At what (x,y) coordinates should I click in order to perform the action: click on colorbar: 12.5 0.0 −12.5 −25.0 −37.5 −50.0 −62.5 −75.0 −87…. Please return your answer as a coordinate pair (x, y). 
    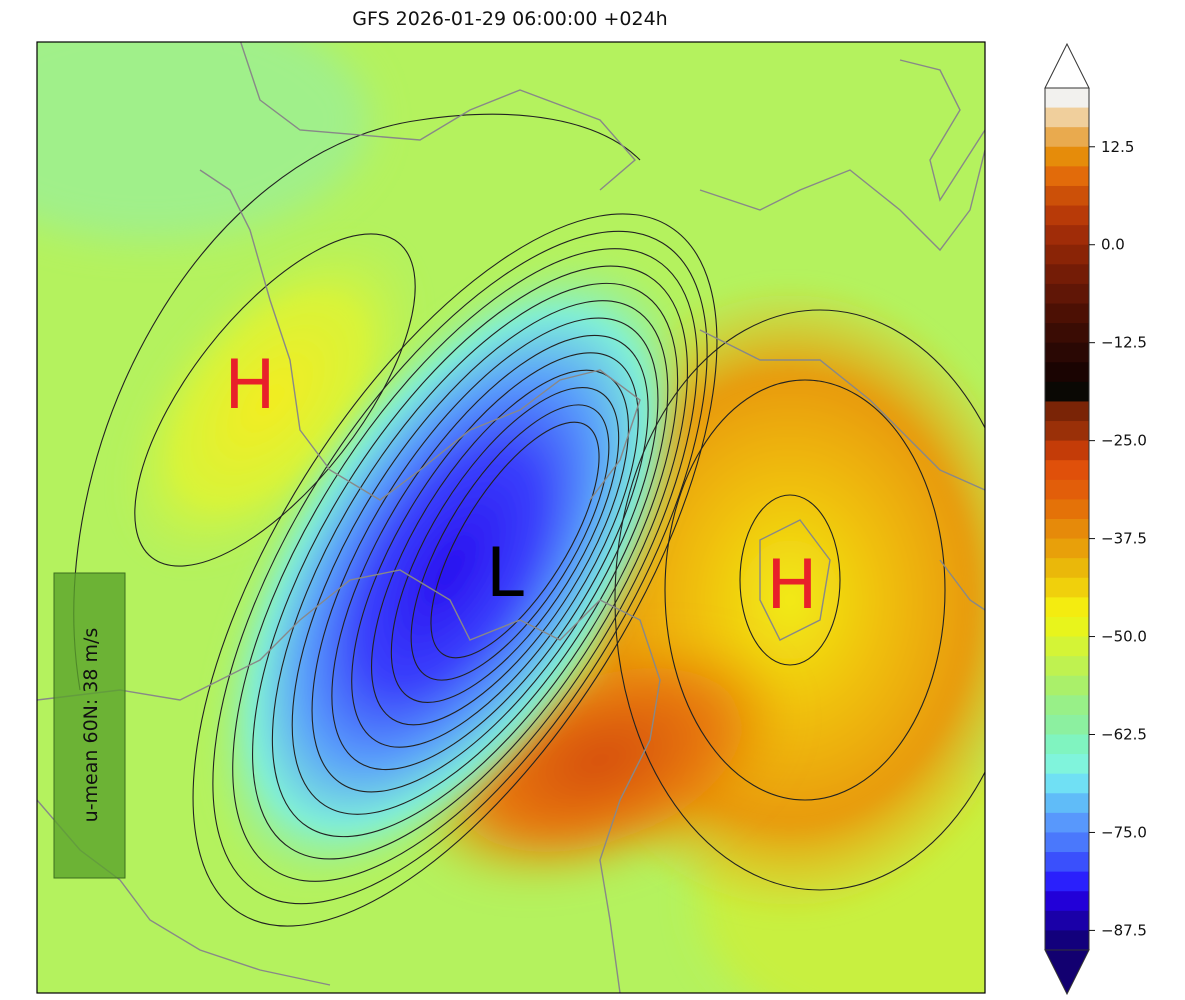
    Looking at the image, I should click on (1095, 519).